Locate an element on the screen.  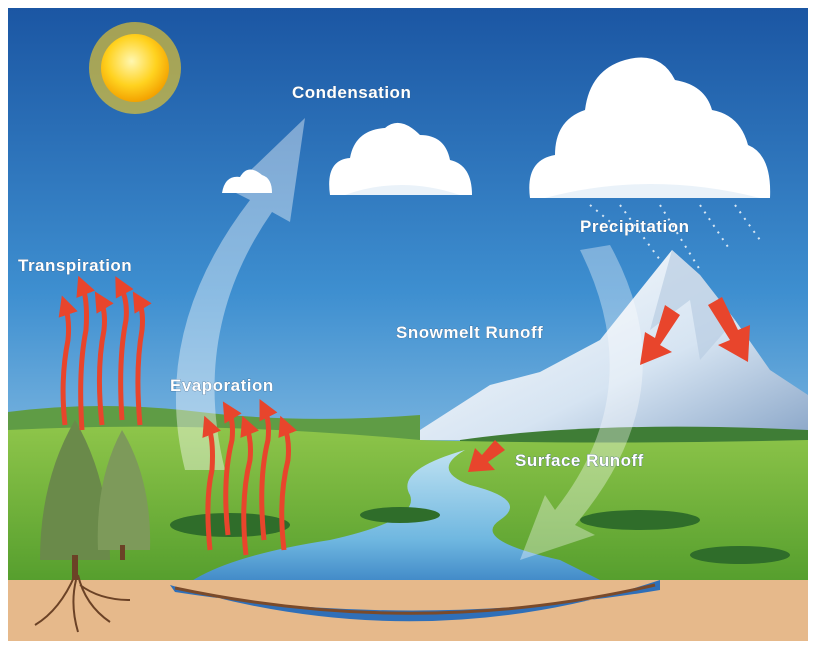
sun is located at coordinates (135, 68).